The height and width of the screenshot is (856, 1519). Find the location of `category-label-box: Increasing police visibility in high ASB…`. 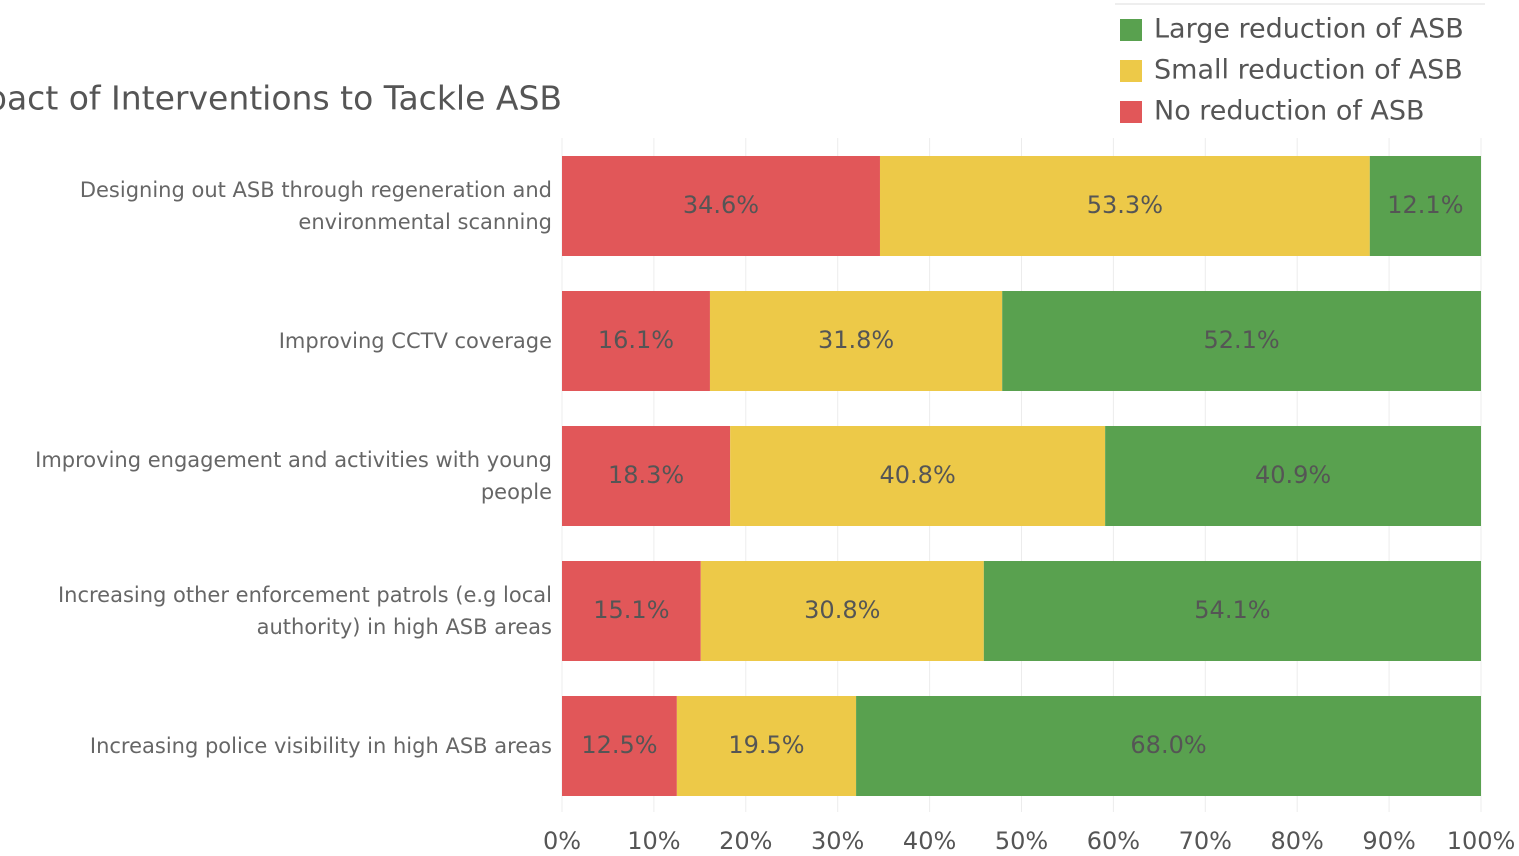

category-label-box: Increasing police visibility in high ASB… is located at coordinates (320, 746).